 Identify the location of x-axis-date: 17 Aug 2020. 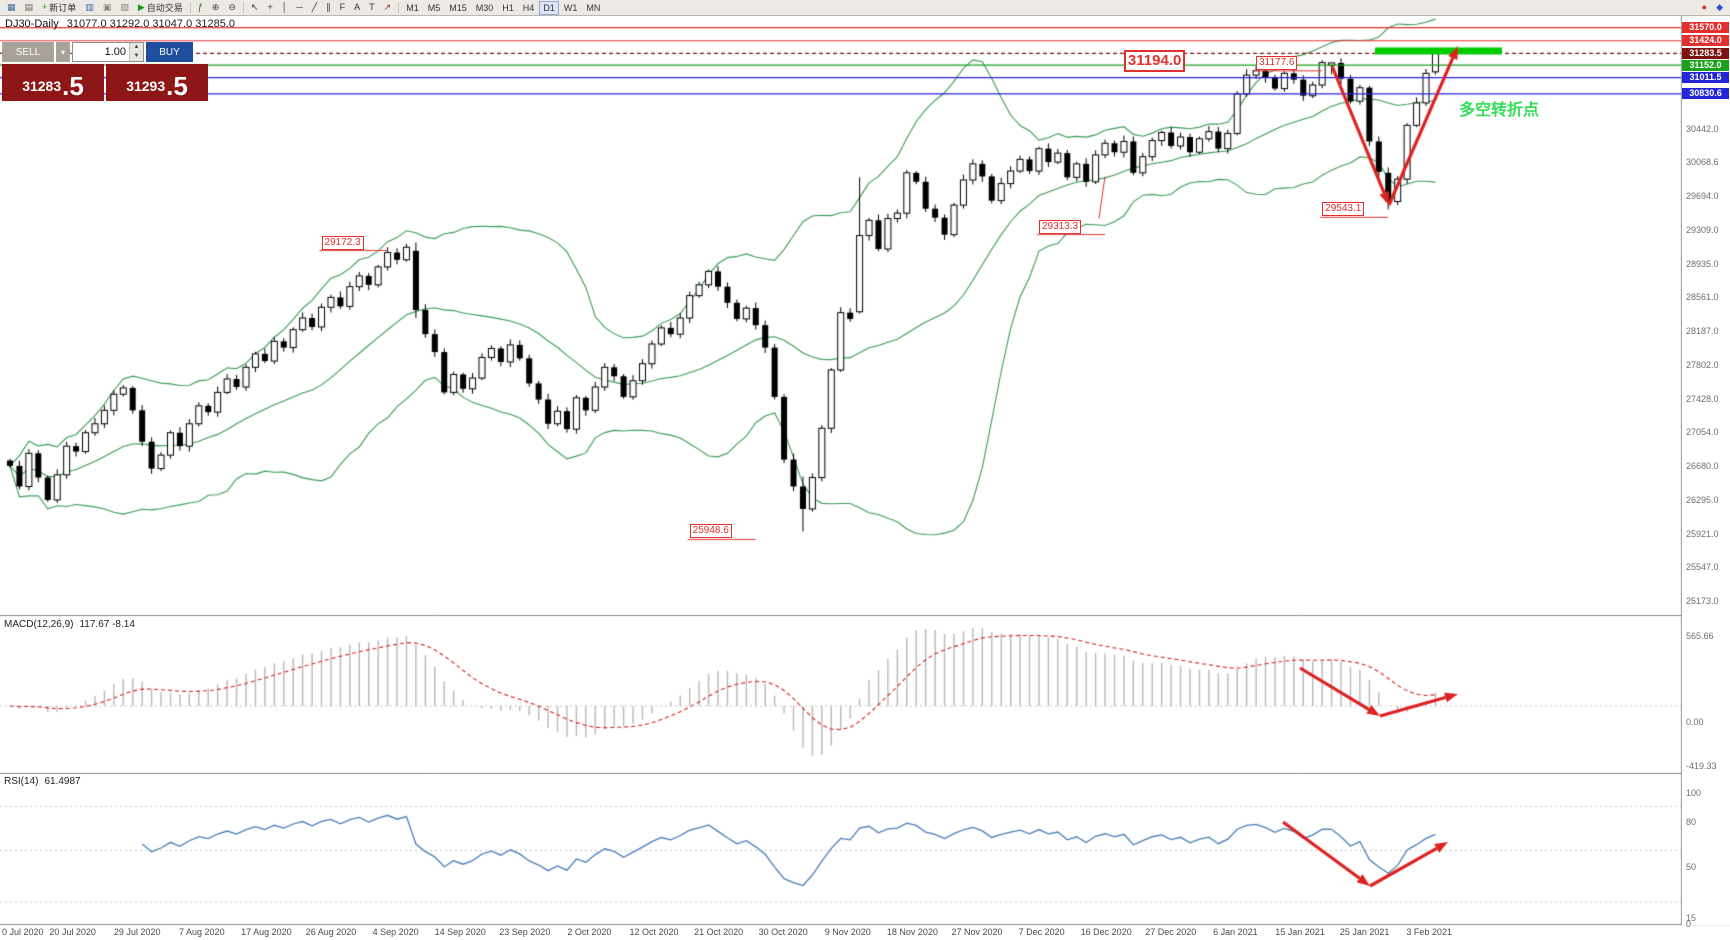
(266, 932).